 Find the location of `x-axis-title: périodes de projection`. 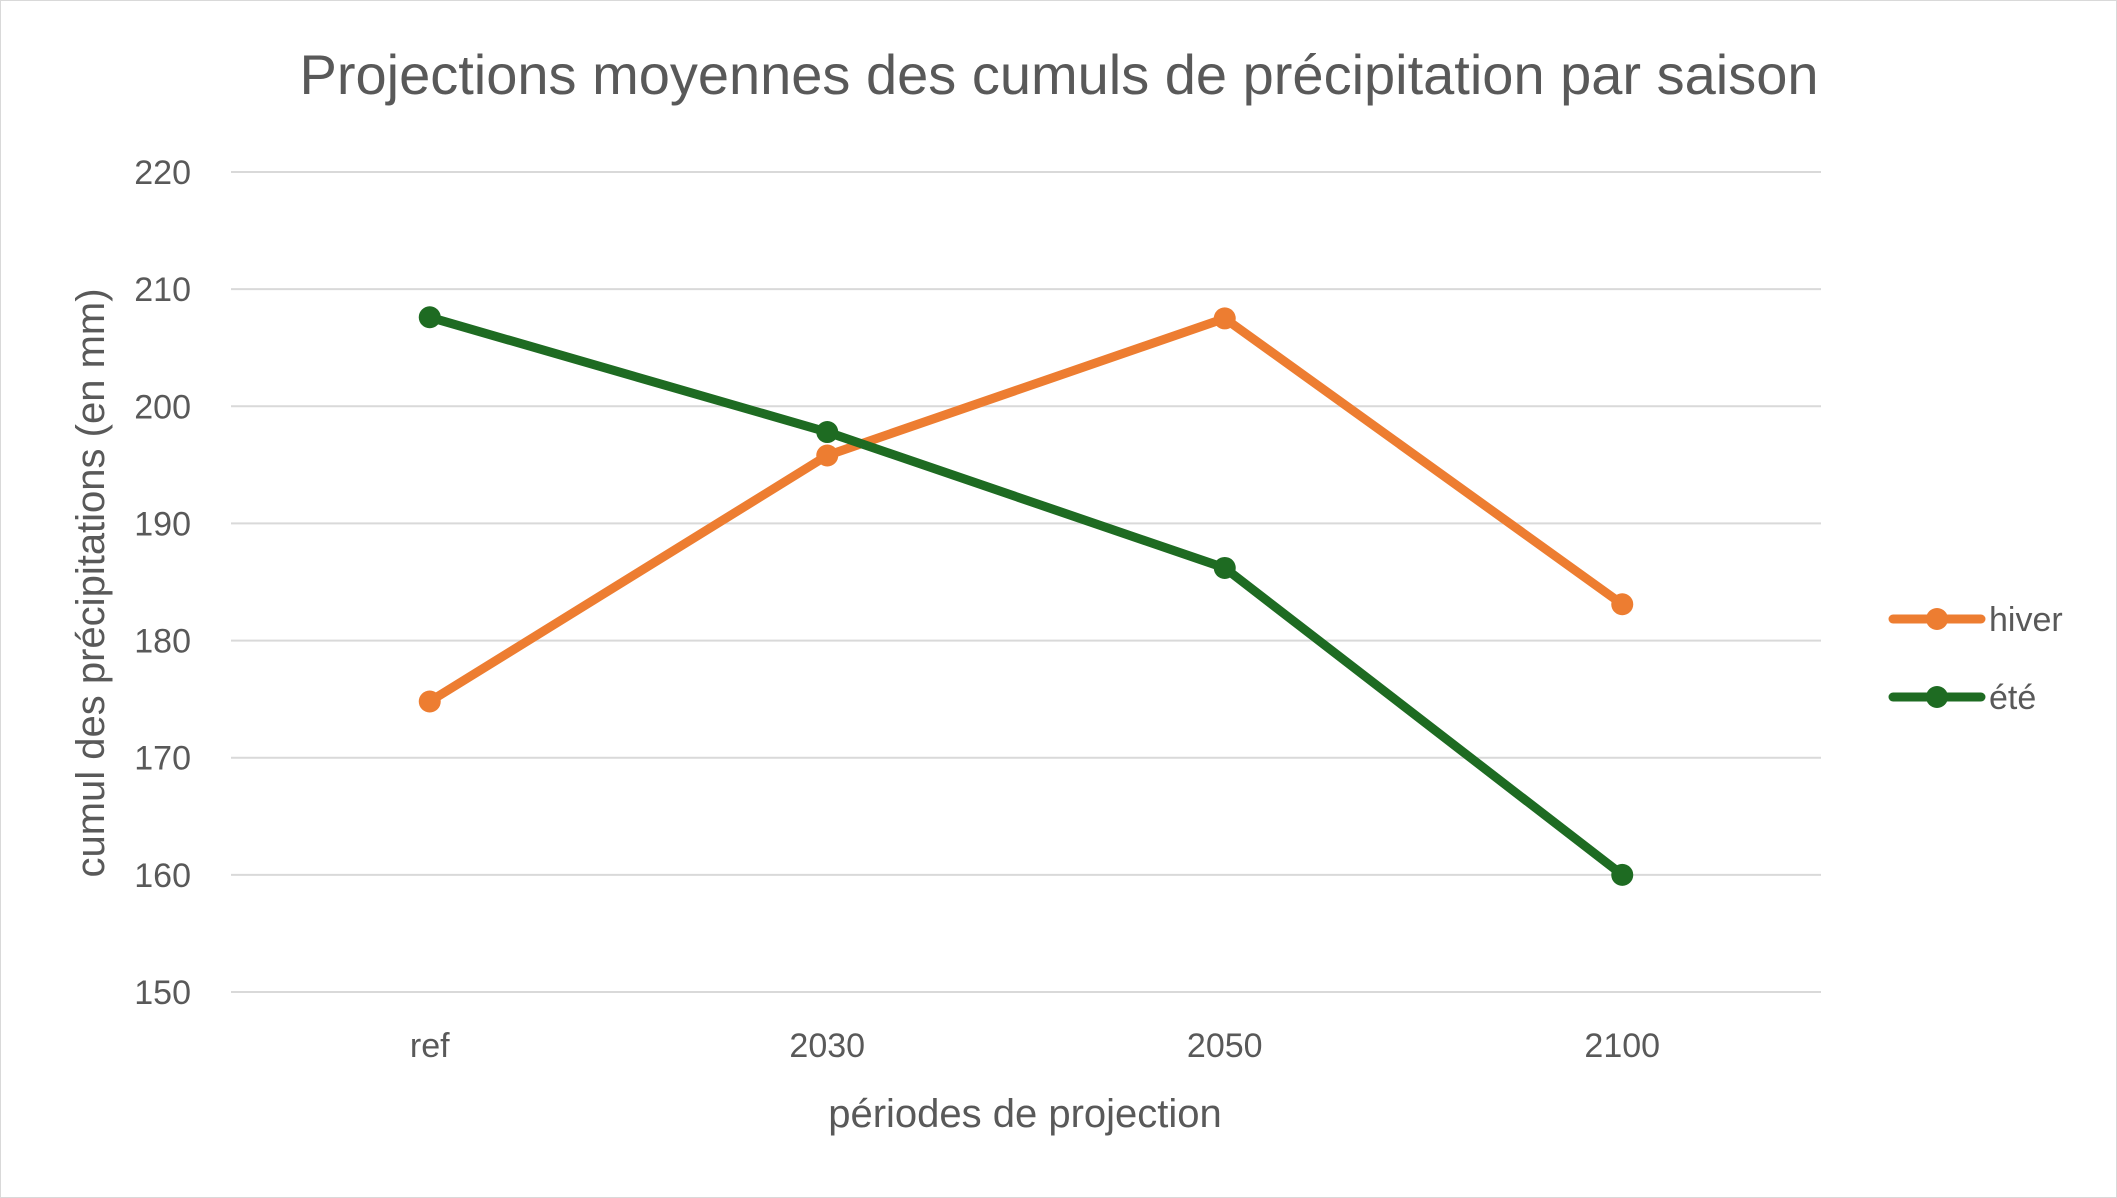

x-axis-title: périodes de projection is located at coordinates (1025, 1114).